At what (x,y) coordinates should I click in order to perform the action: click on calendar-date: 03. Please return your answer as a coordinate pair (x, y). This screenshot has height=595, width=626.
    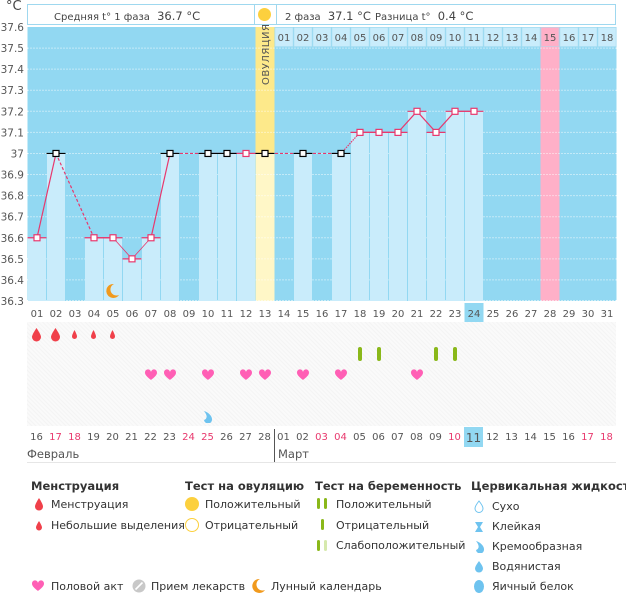
    Looking at the image, I should click on (321, 437).